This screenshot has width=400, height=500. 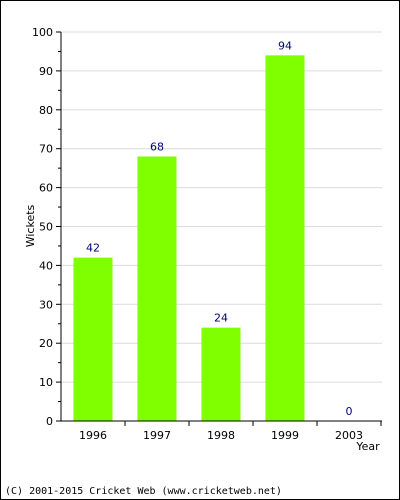 What do you see at coordinates (46, 149) in the screenshot?
I see `y-tick-label: 70` at bounding box center [46, 149].